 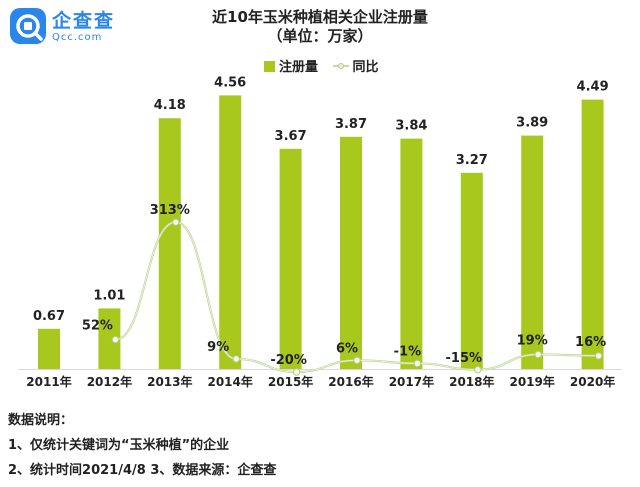 I want to click on yoy-value-label: 6%, so click(x=347, y=348).